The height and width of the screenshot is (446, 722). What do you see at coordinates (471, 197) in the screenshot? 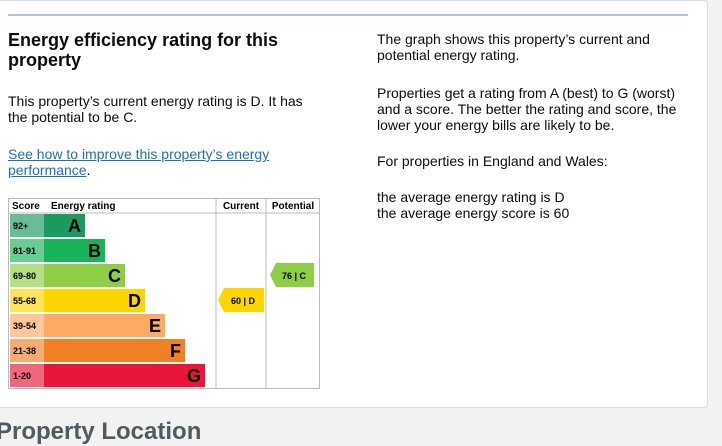
I see `info-text: the average energy rating is D` at bounding box center [471, 197].